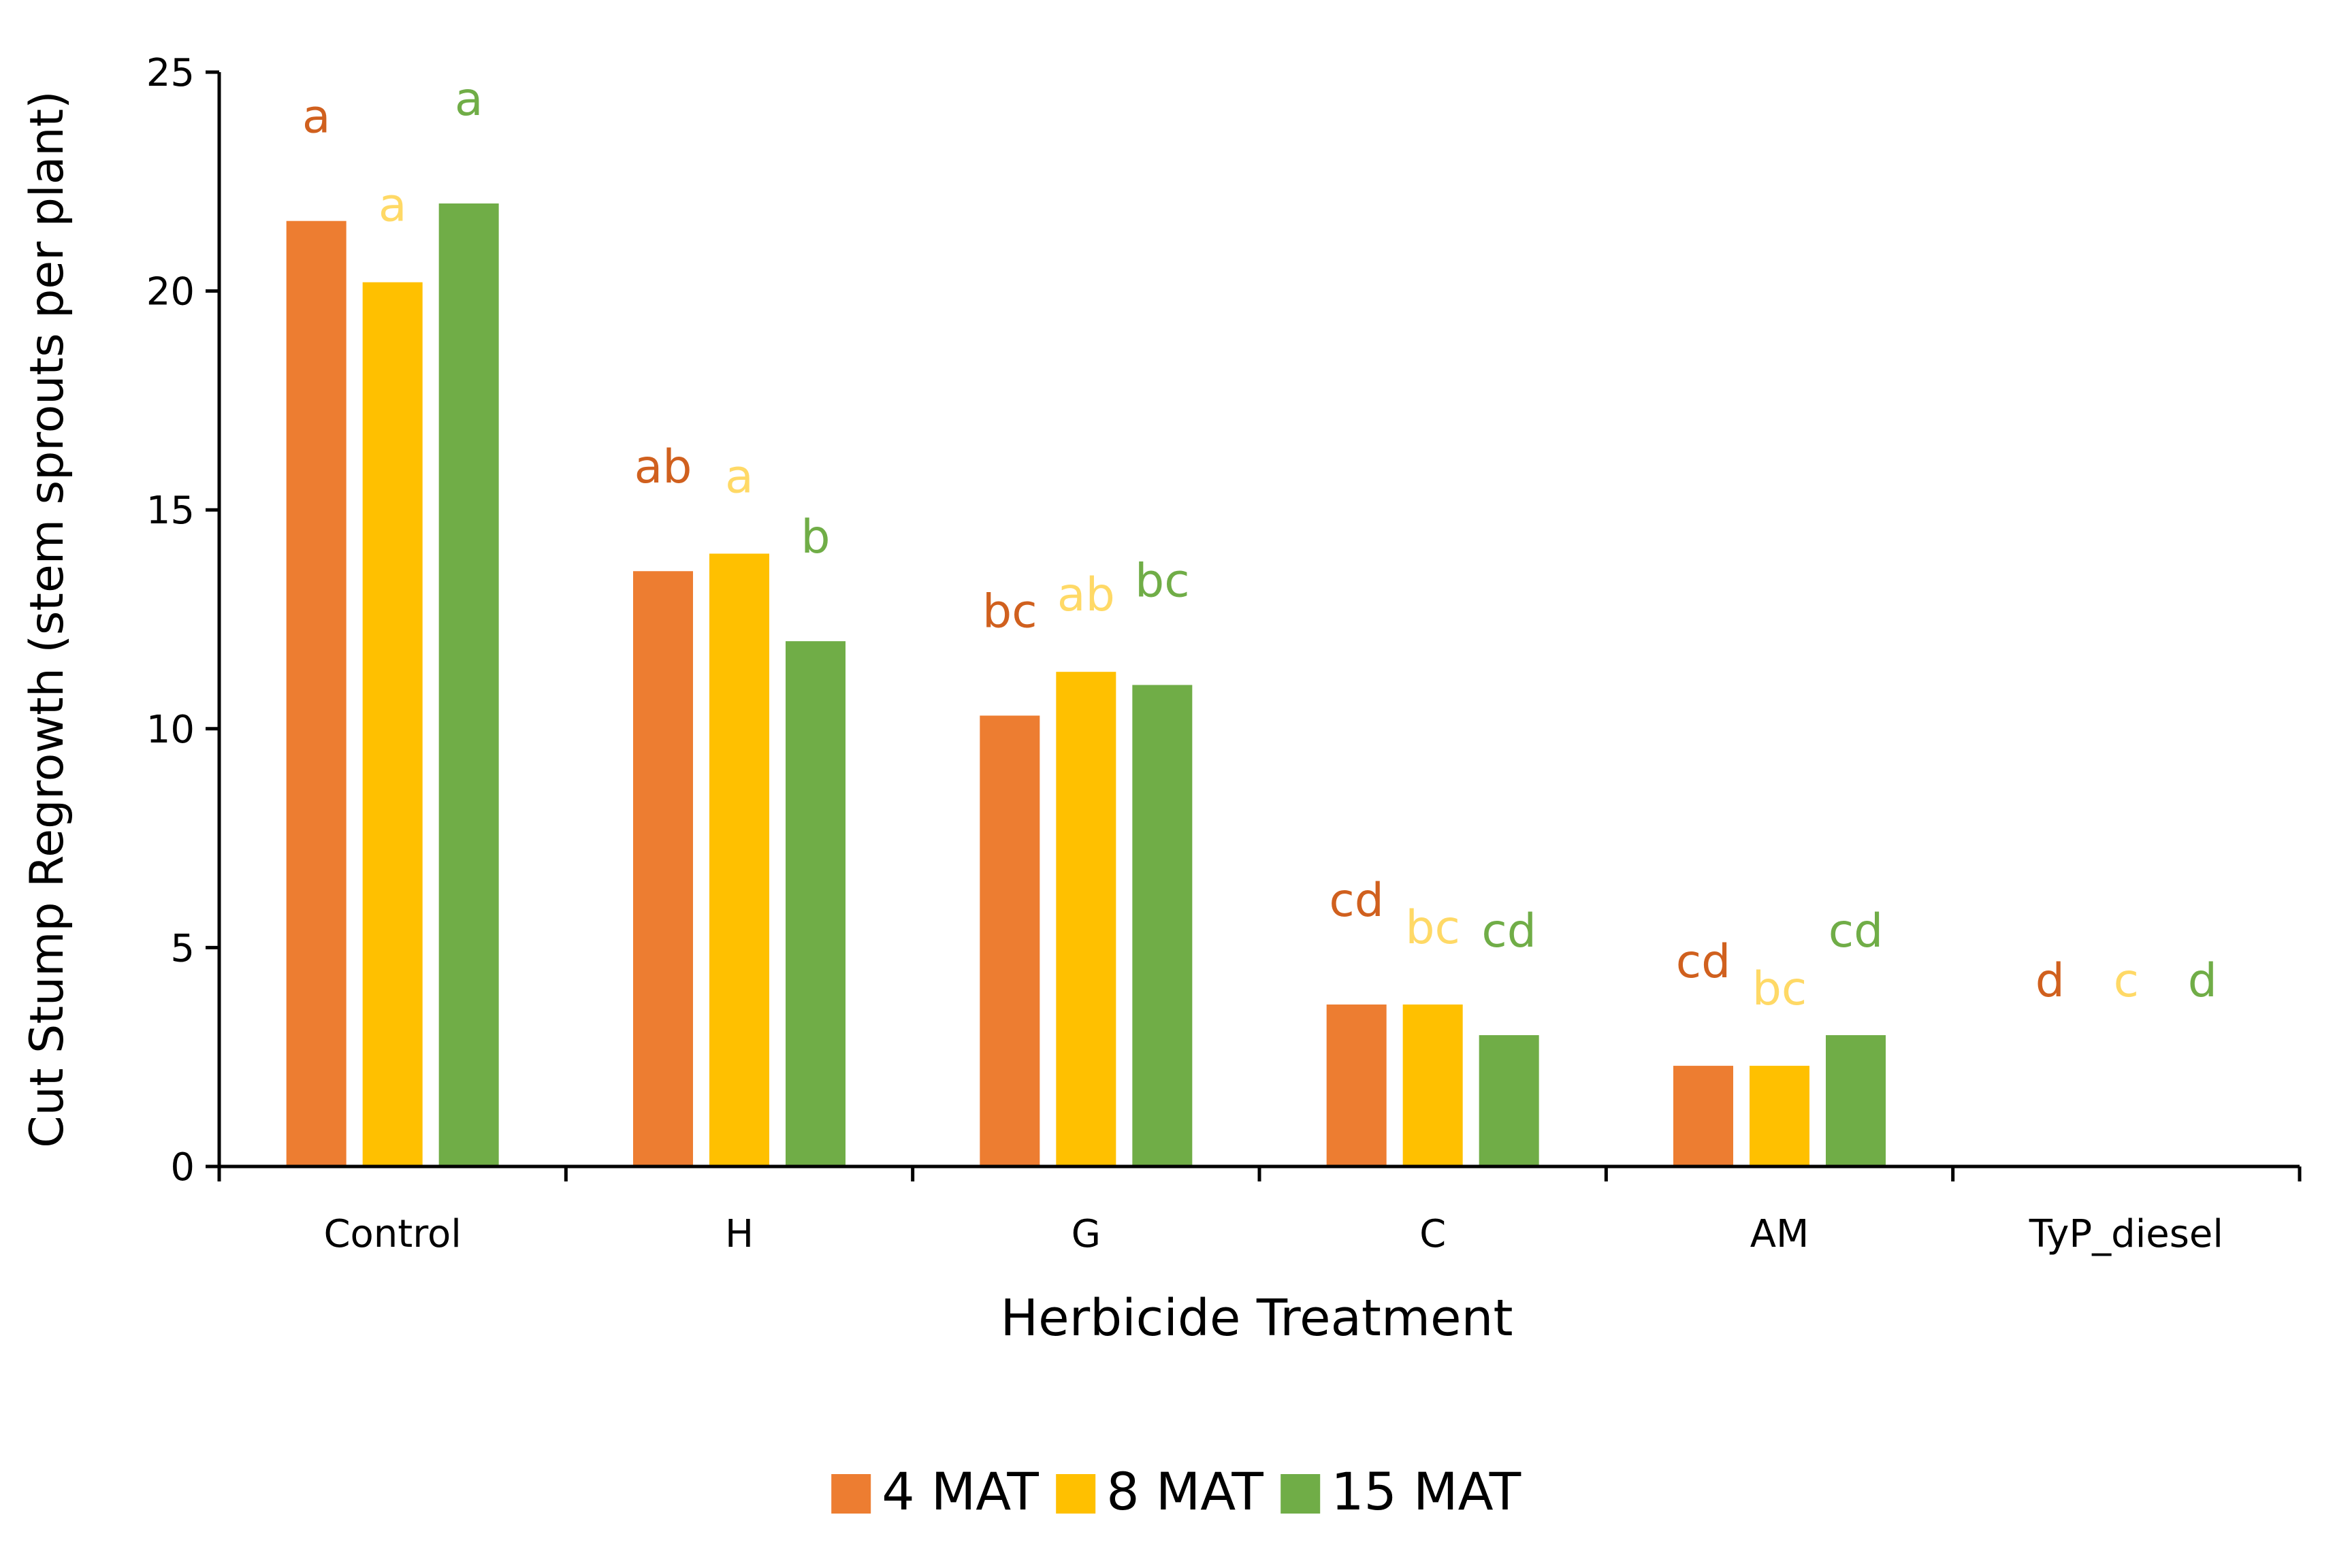 The width and height of the screenshot is (2335, 1568). What do you see at coordinates (2126, 1234) in the screenshot?
I see `x-tick-label: TyP_diesel` at bounding box center [2126, 1234].